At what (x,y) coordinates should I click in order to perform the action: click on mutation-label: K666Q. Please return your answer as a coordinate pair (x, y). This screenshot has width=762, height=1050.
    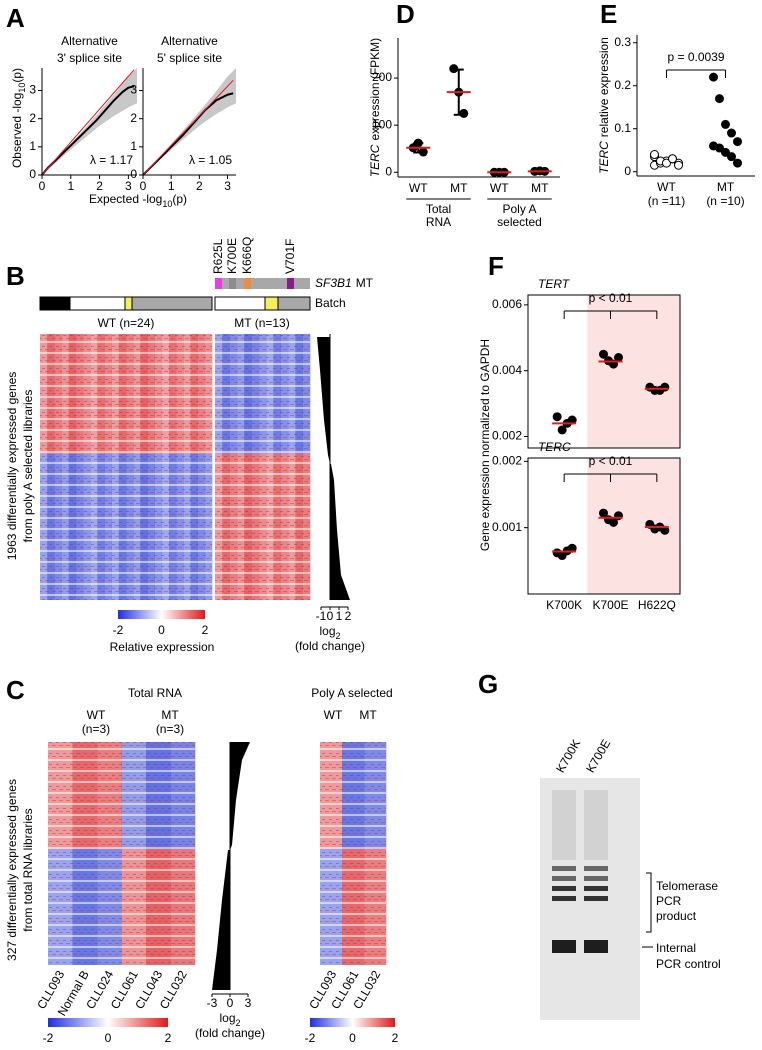
    Looking at the image, I should click on (247, 255).